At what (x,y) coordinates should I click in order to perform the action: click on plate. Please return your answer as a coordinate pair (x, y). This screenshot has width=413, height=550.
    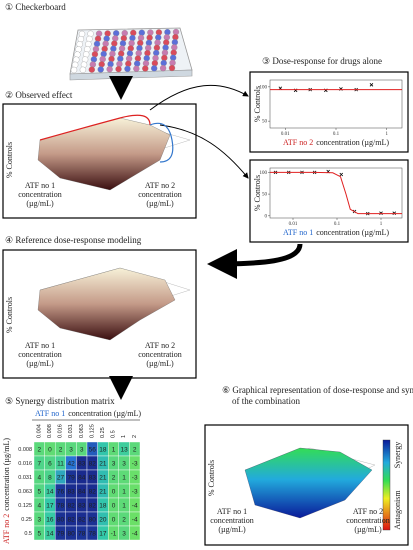
    Looking at the image, I should click on (131, 54).